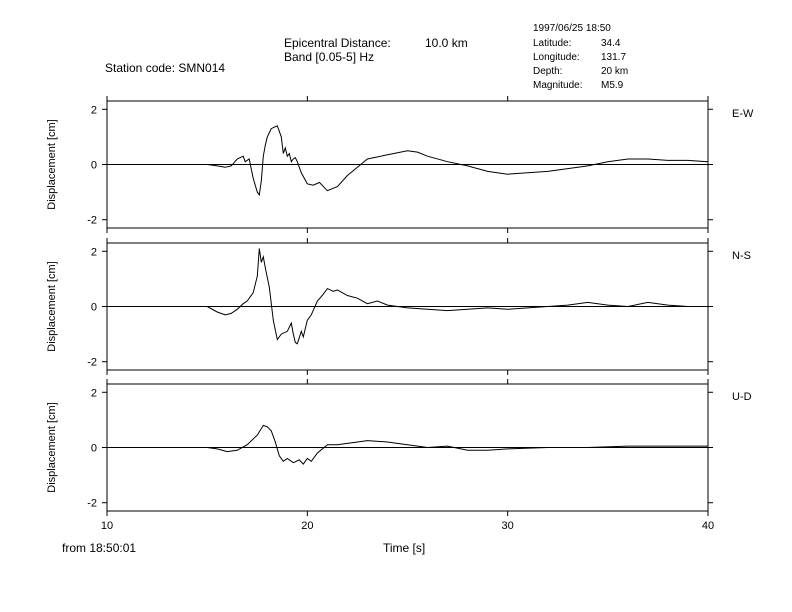 The image size is (792, 612). What do you see at coordinates (742, 397) in the screenshot?
I see `component-label-u-d: U-D` at bounding box center [742, 397].